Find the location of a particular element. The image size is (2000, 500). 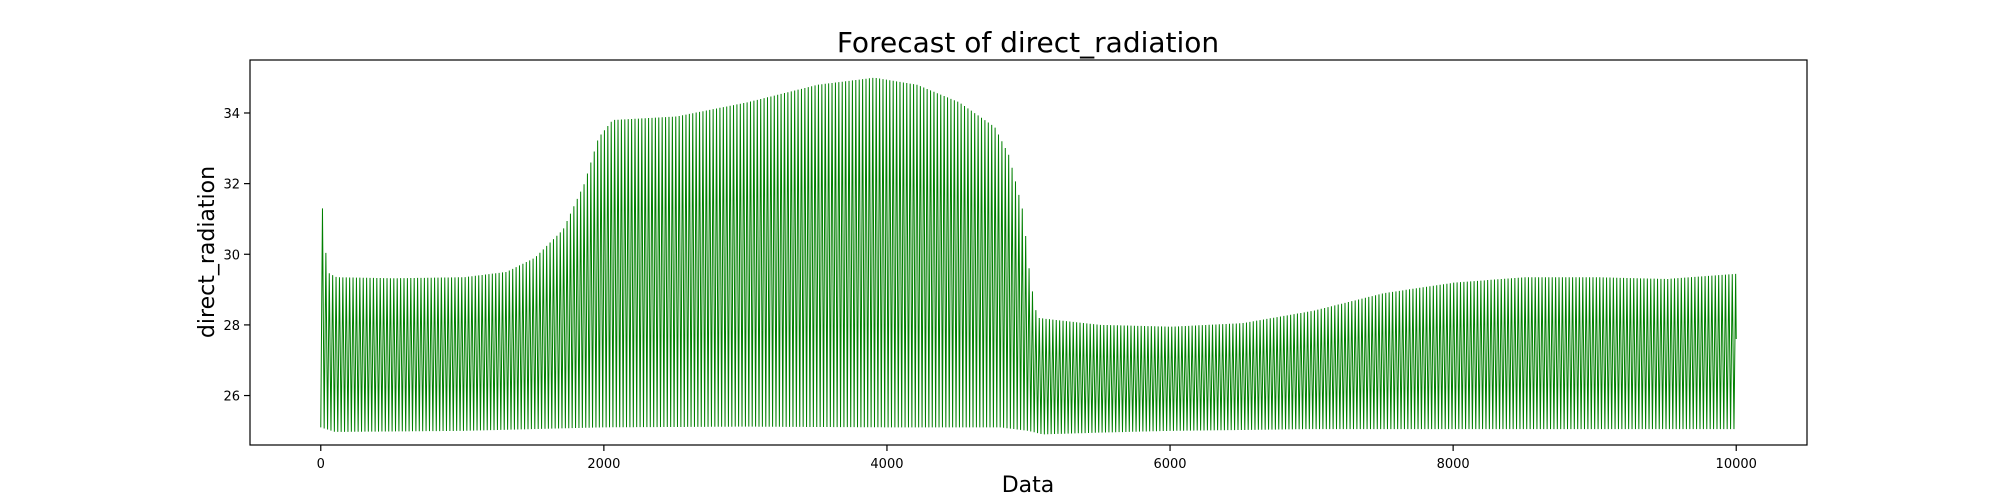

x-tick-label: 0 is located at coordinates (321, 464).